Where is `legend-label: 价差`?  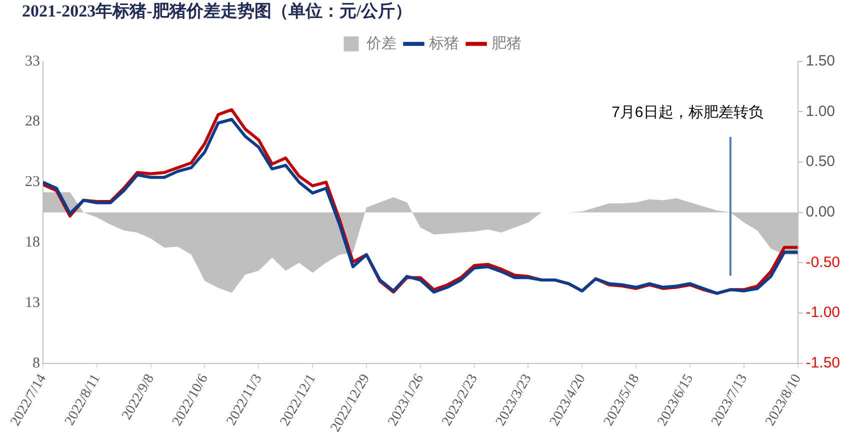 legend-label: 价差 is located at coordinates (380, 43).